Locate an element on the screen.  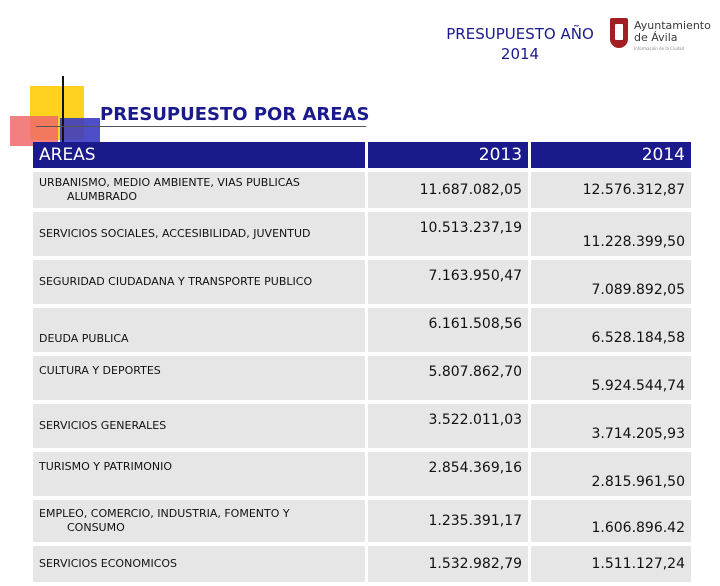
value-2013: 10.513.237,19 is located at coordinates (448, 234).